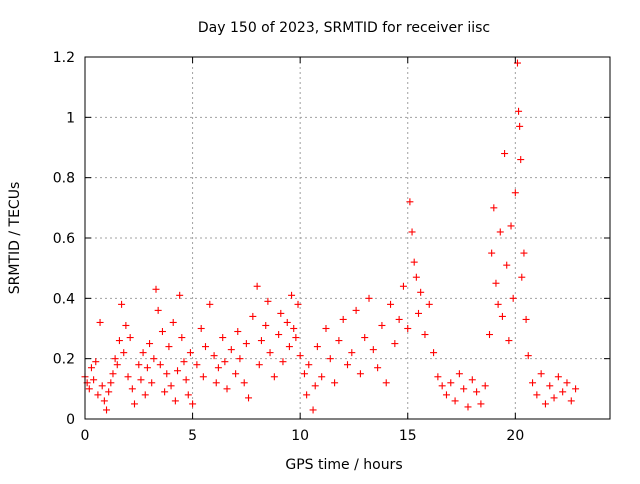 This screenshot has height=484, width=640. I want to click on x-axis-label: GPS time / hours, so click(343, 465).